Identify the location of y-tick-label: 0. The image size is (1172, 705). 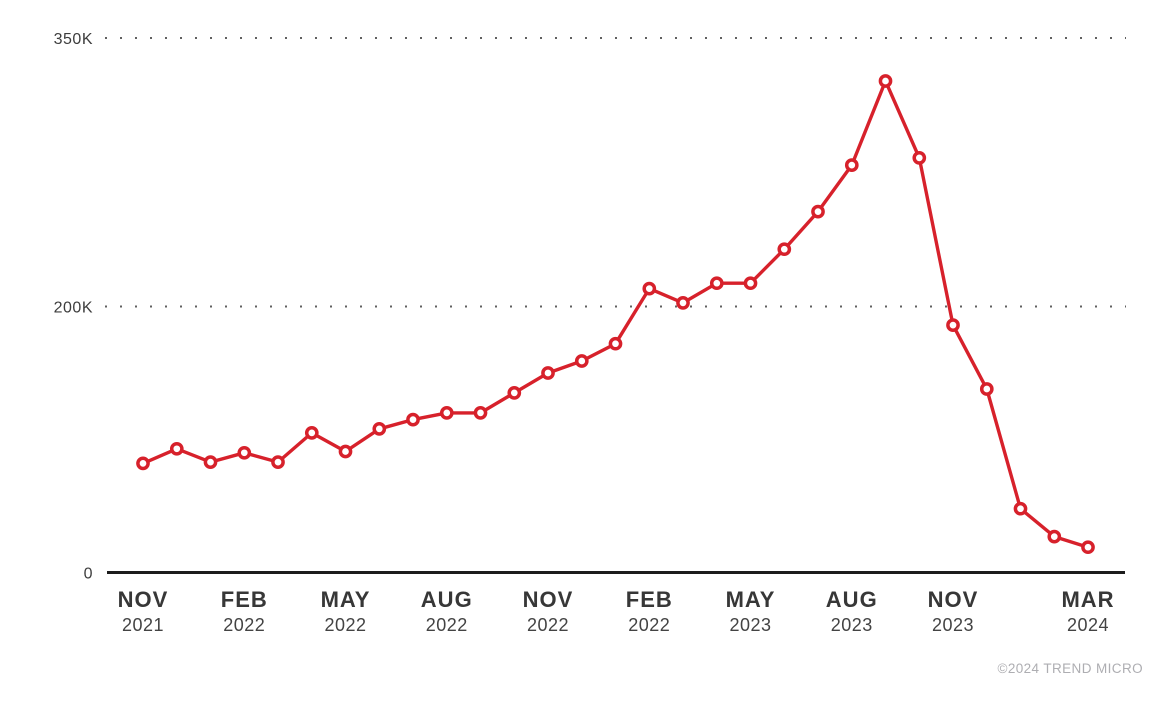
(88, 574).